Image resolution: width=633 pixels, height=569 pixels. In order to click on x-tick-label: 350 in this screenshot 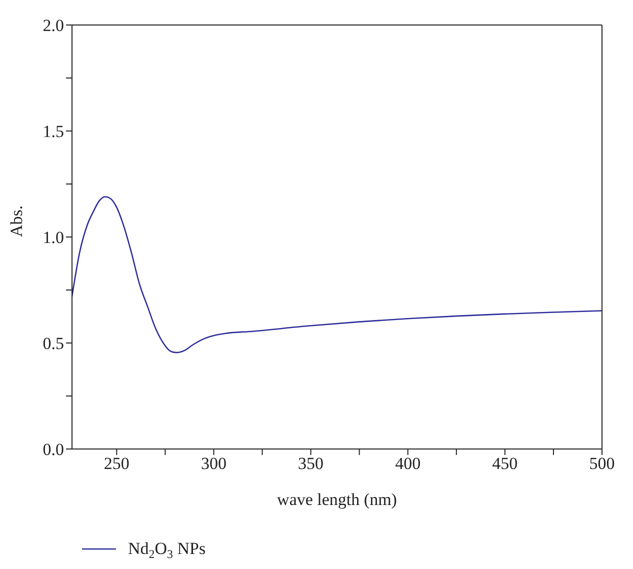, I will do `click(311, 464)`.